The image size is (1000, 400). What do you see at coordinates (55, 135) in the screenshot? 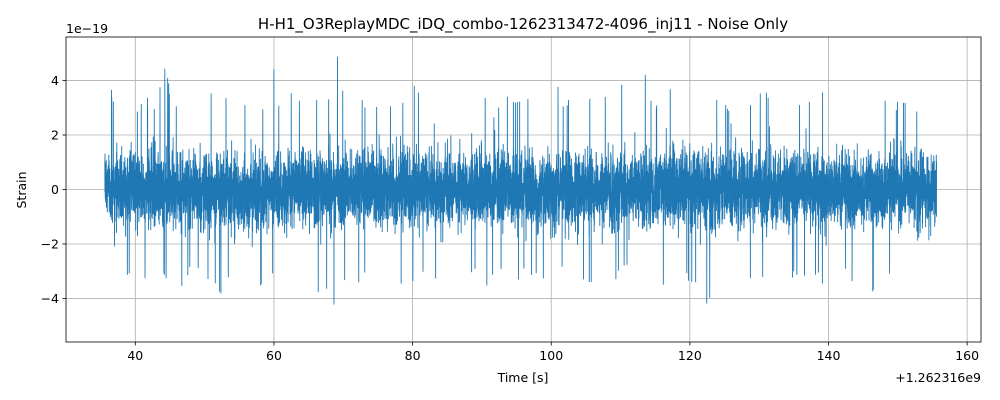
I see `y-tick-label: 2` at bounding box center [55, 135].